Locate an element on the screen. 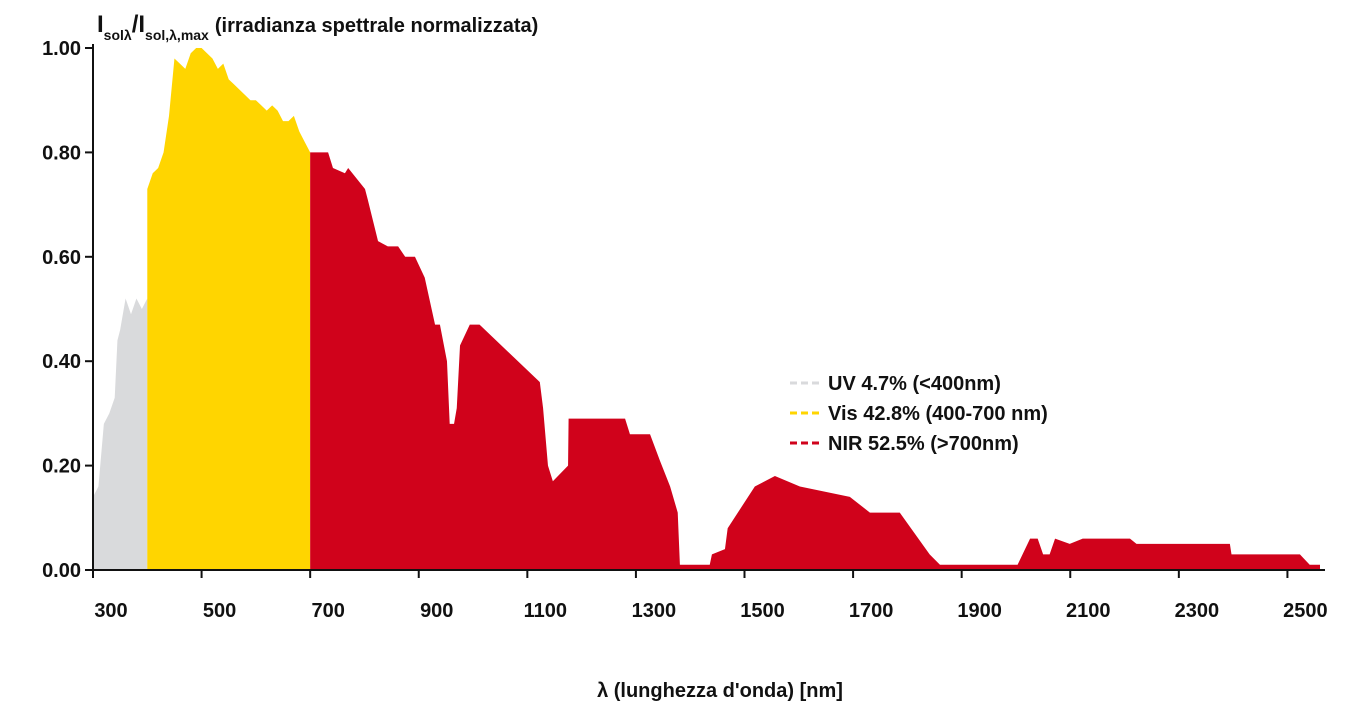 This screenshot has width=1359, height=711. legend-label: Vis 42.8% (400-700 nm) is located at coordinates (938, 414).